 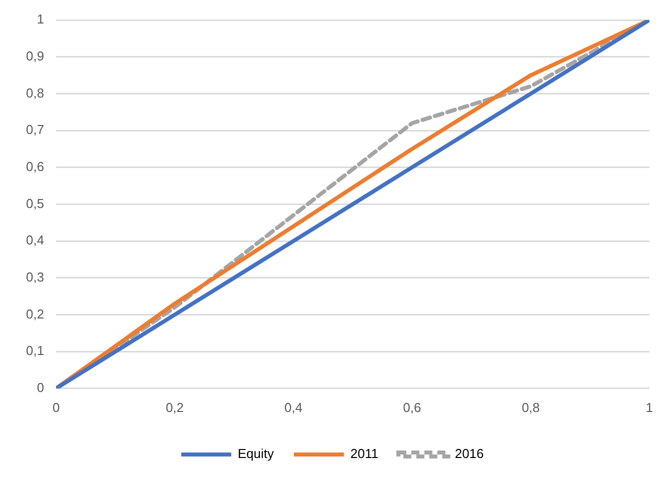 What do you see at coordinates (175, 407) in the screenshot?
I see `x-tick-label: 0,2` at bounding box center [175, 407].